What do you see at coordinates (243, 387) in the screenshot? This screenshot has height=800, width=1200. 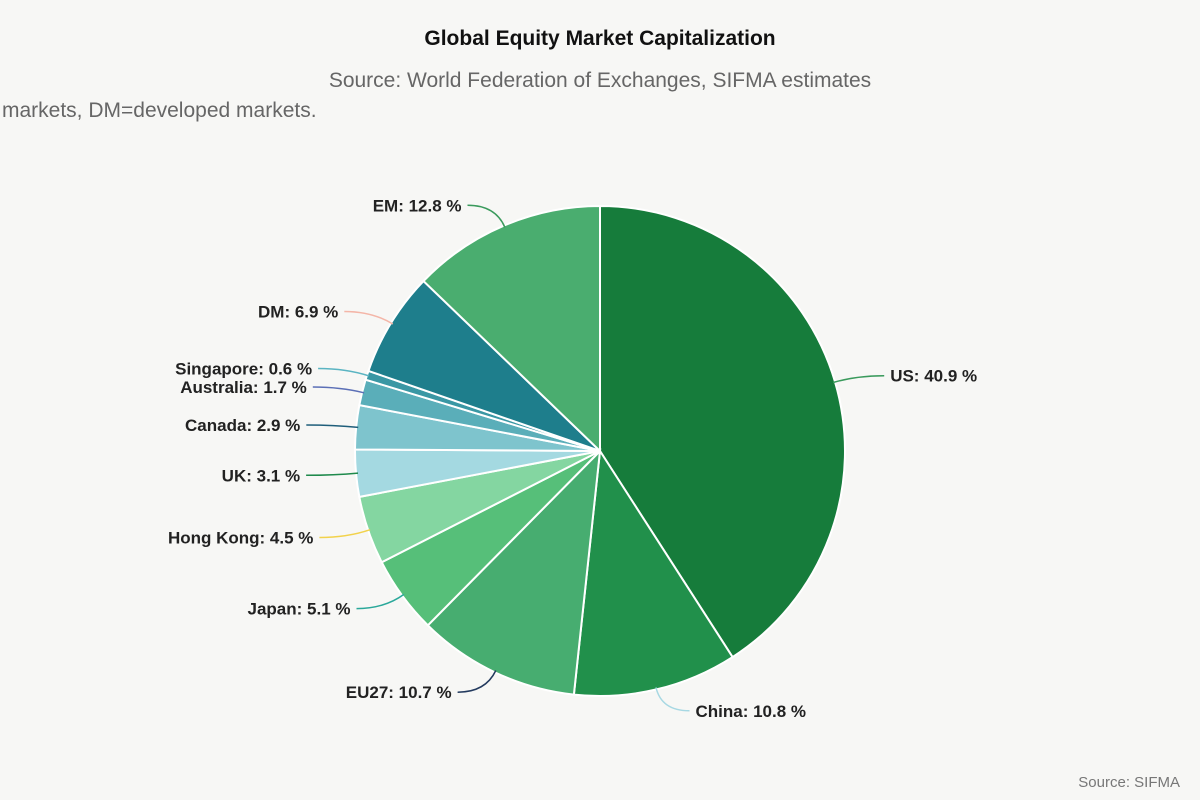 I see `data-label-australia: Australia: 1.7 %` at bounding box center [243, 387].